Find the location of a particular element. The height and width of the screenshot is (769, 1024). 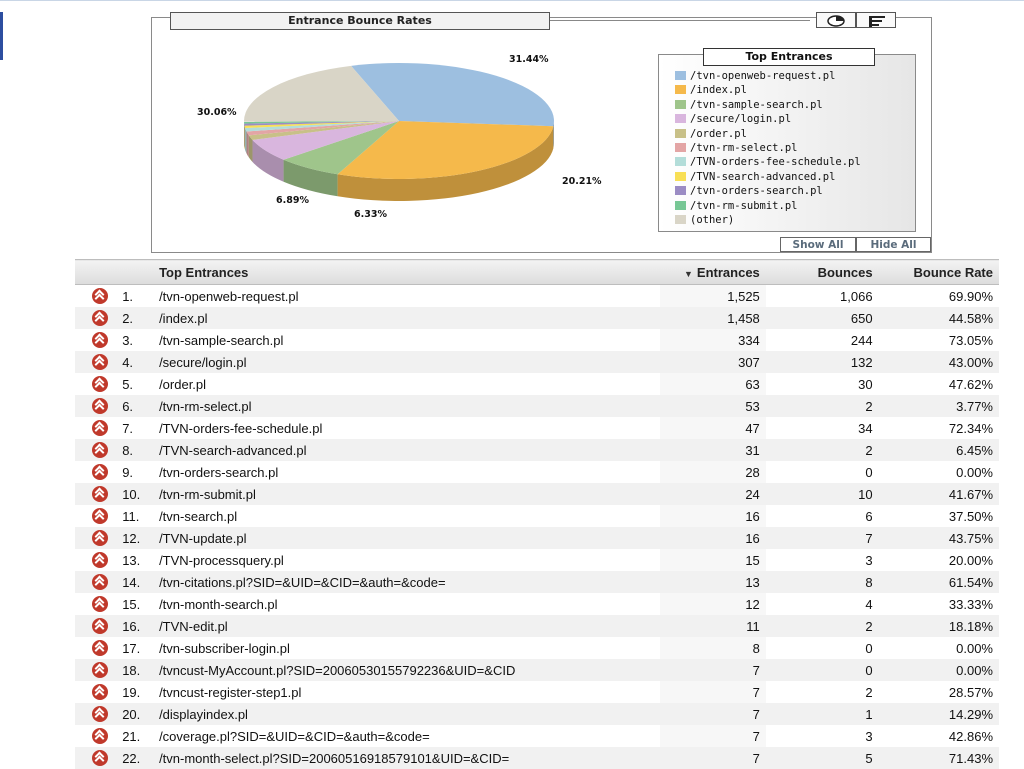

header-num-cell is located at coordinates (134, 272).